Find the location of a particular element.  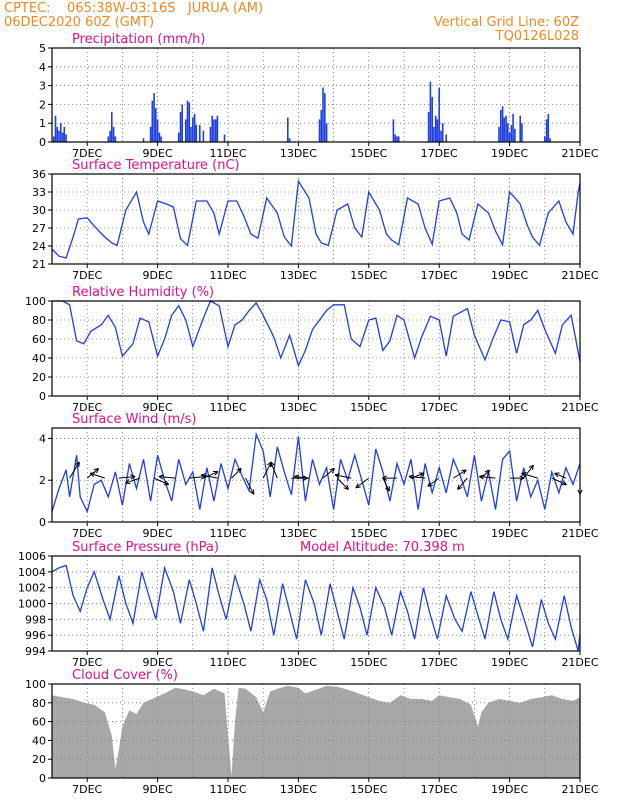

y-tick-label: 20 is located at coordinates (39, 759).